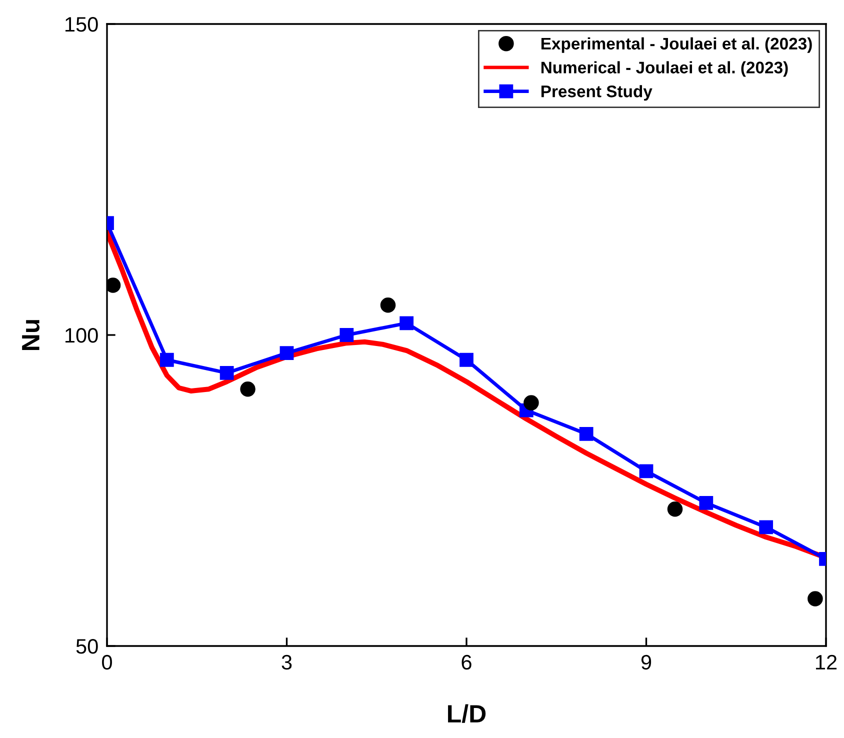 Image resolution: width=844 pixels, height=738 pixels. Describe the element at coordinates (107, 662) in the screenshot. I see `x-tick-label: 0` at that location.